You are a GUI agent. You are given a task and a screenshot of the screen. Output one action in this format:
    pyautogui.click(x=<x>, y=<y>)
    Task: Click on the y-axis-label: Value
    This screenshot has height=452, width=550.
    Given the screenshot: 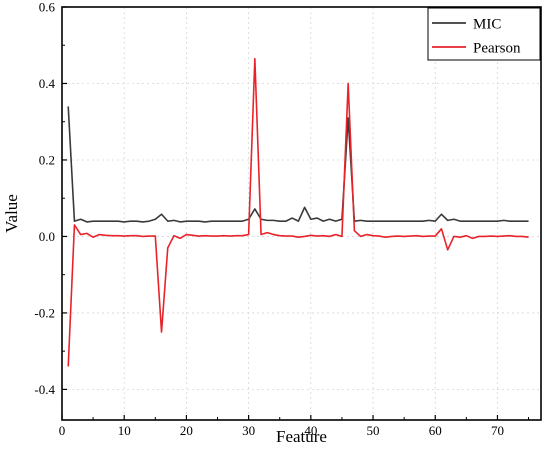 What is the action you would take?
    pyautogui.click(x=11, y=213)
    